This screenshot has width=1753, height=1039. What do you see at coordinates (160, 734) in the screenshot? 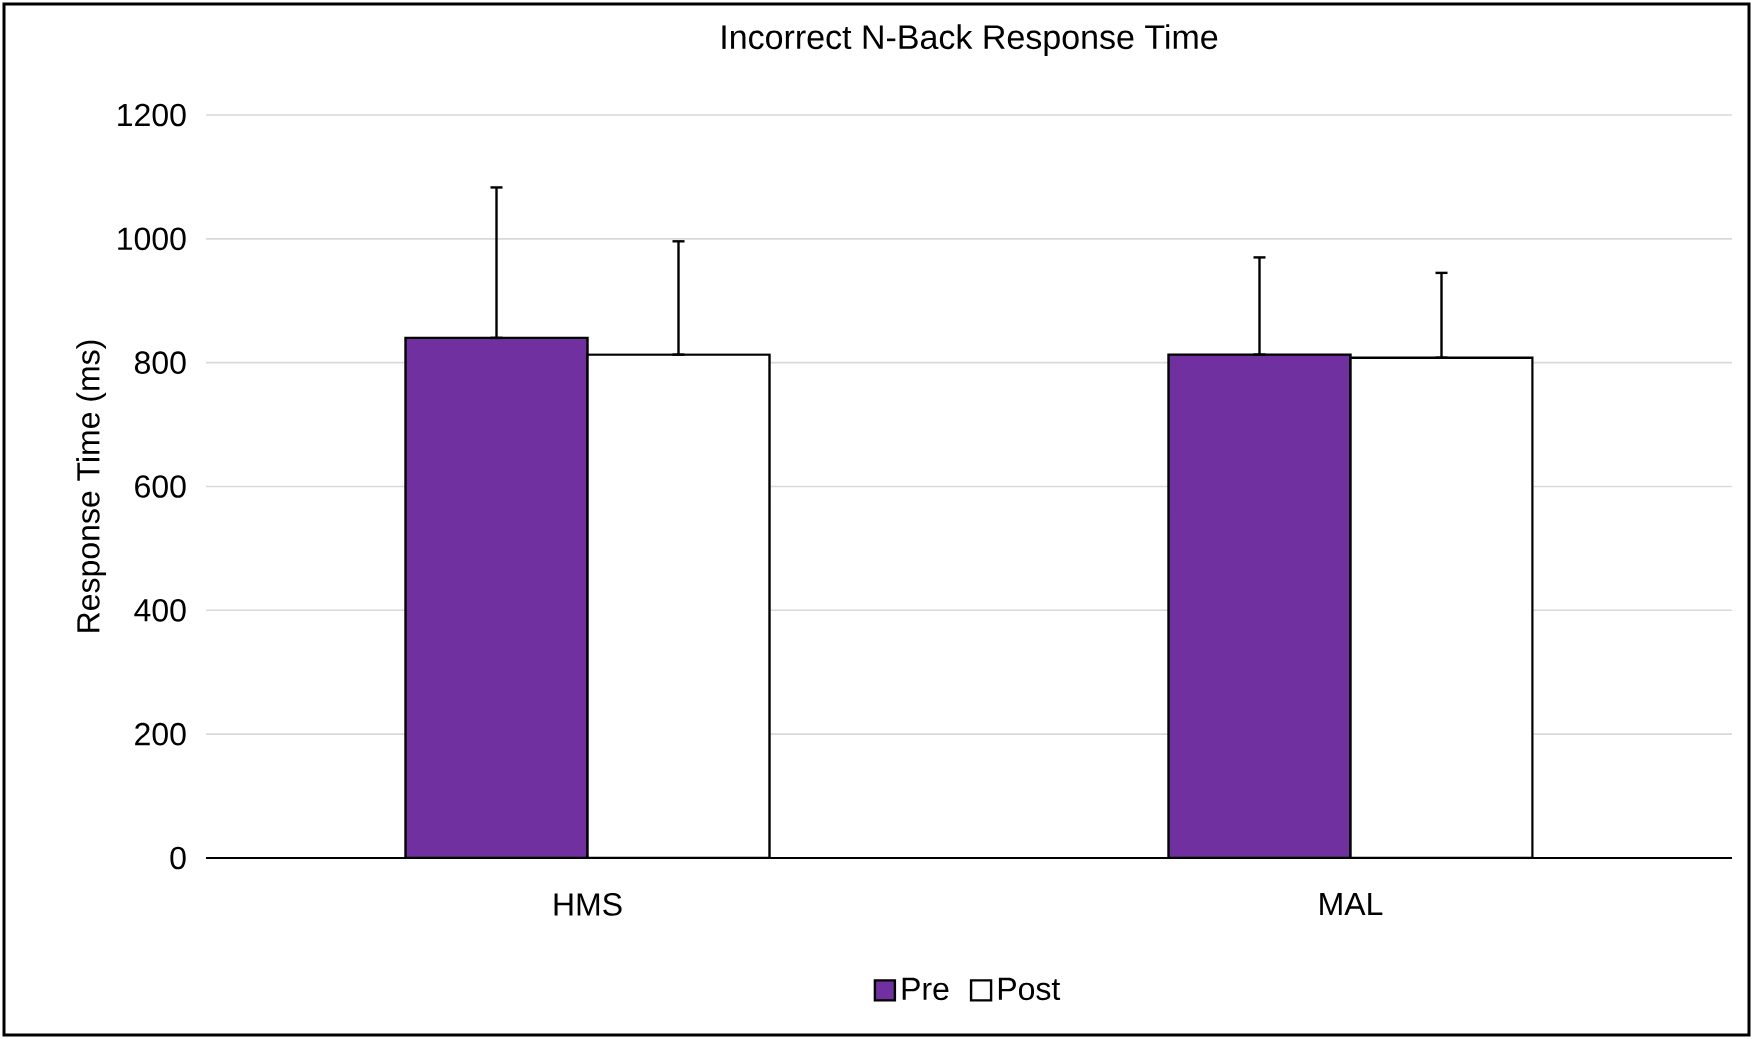
I see `y-tick-label: 200` at bounding box center [160, 734].